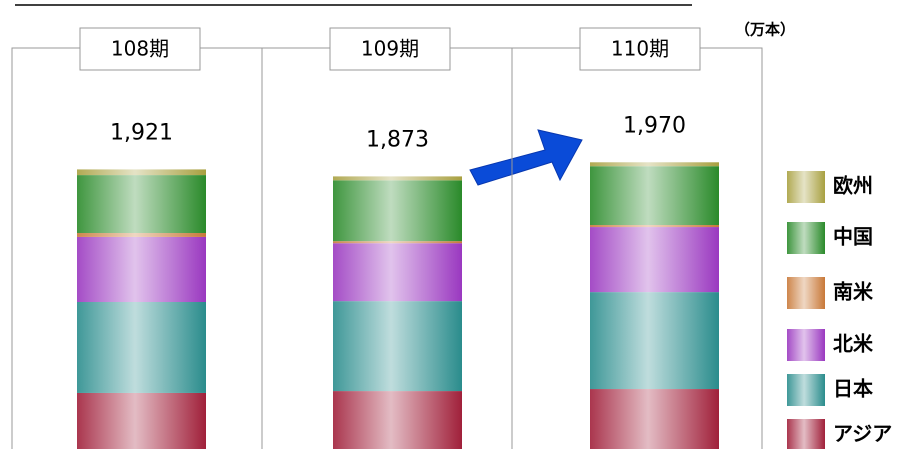  I want to click on category-label: 109期, so click(390, 49).